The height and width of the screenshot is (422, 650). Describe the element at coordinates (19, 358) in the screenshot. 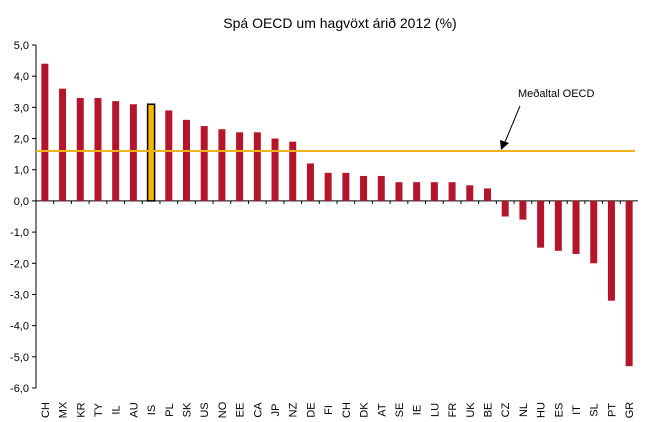

I see `y-tick-label: -5,0` at that location.